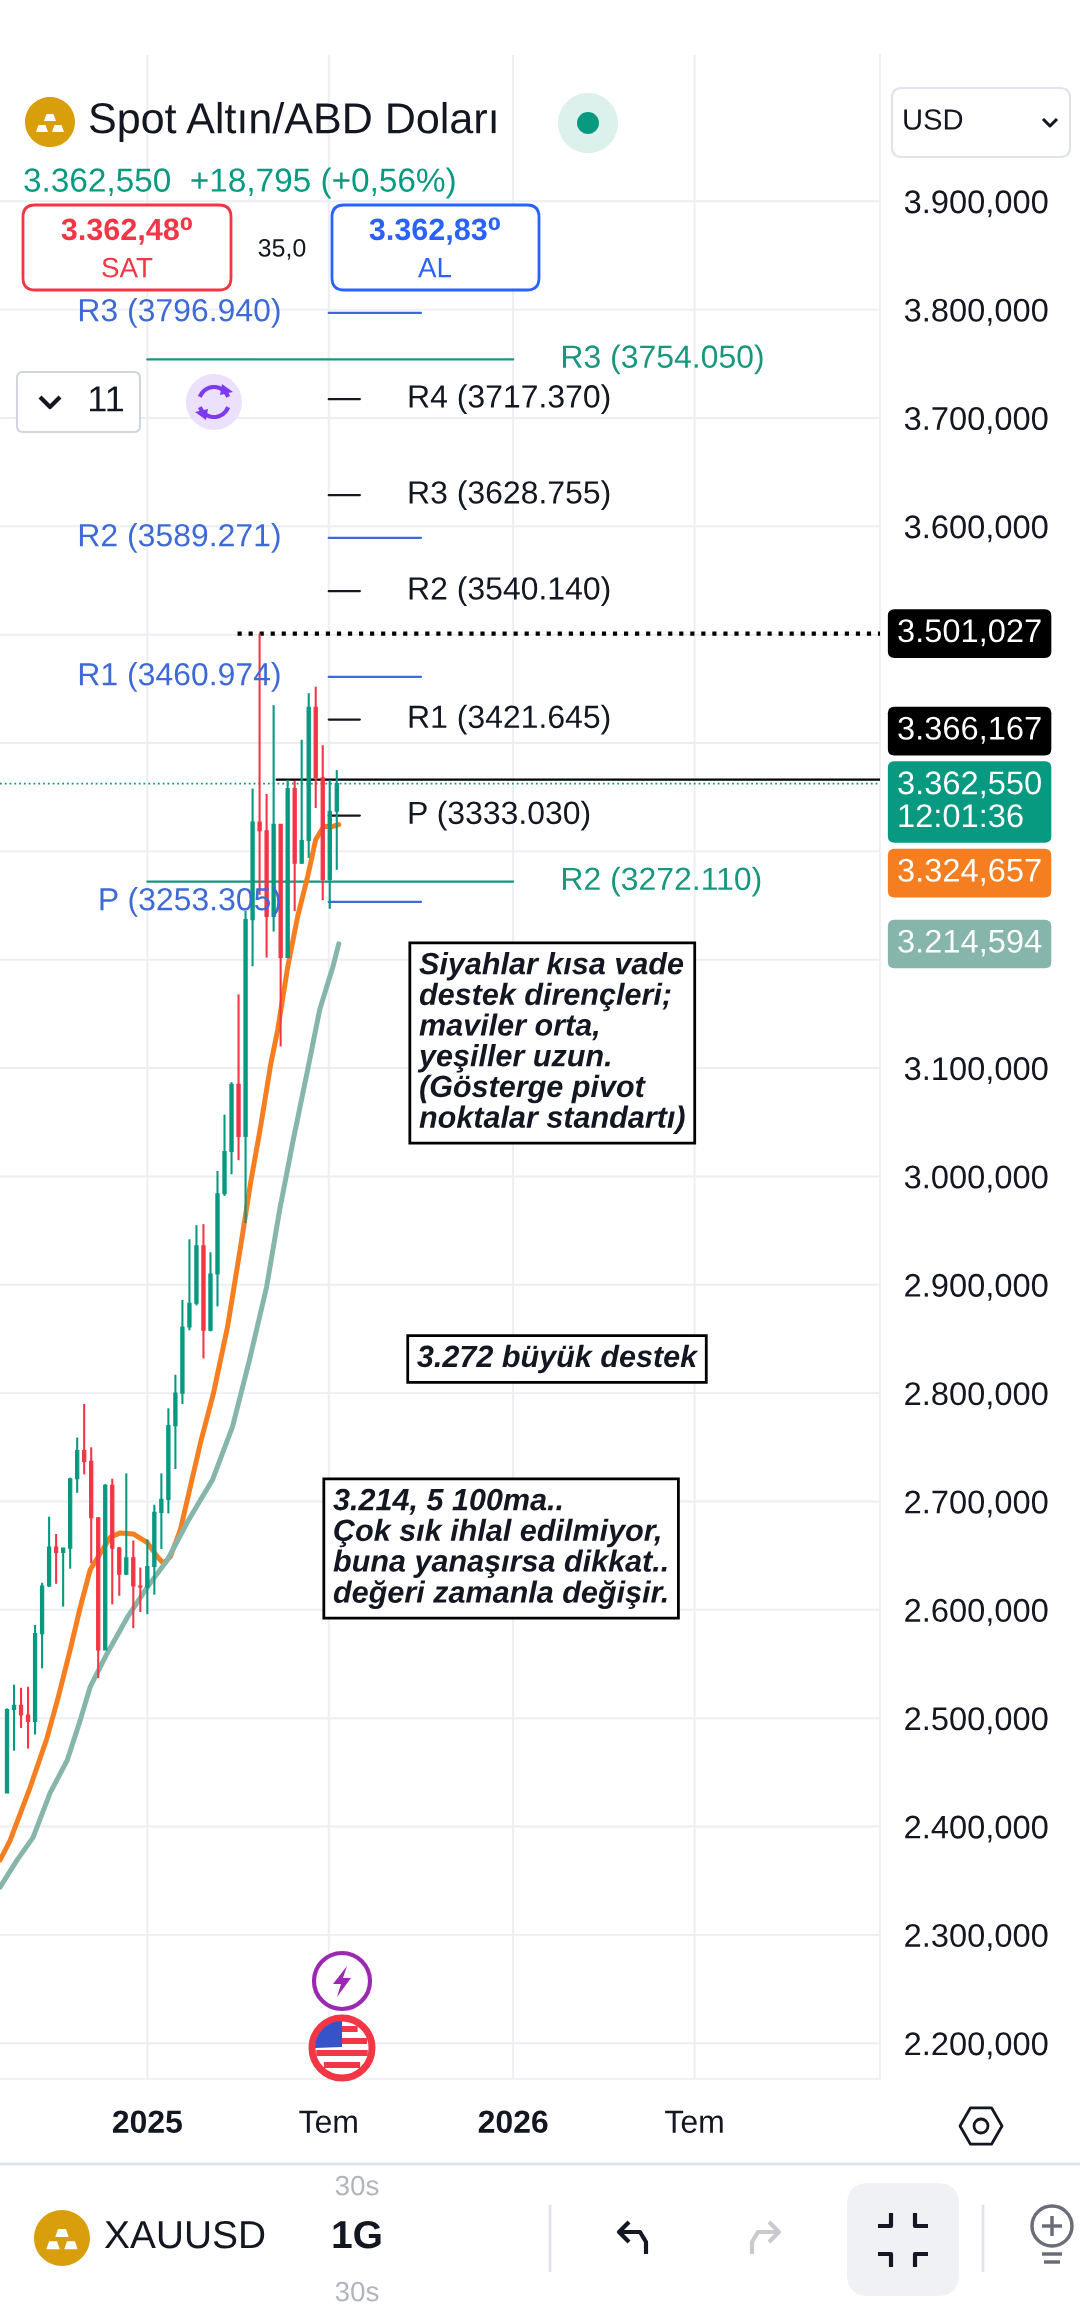 Image resolution: width=1080 pixels, height=2316 pixels. What do you see at coordinates (126, 231) in the screenshot?
I see `annotation: 3.362,48⁰` at bounding box center [126, 231].